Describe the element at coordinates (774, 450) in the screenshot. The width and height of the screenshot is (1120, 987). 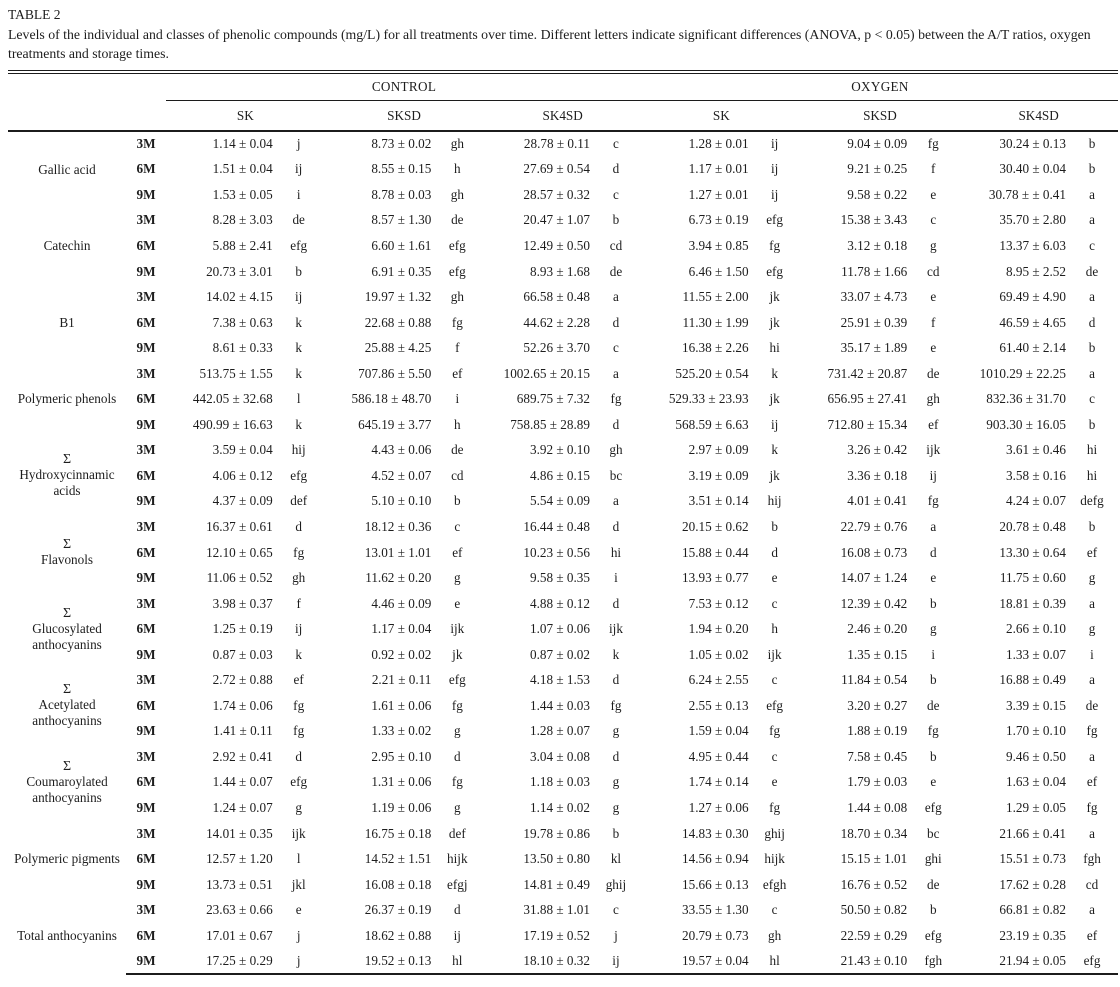
I see `cell-significance-letter: k` at that location.